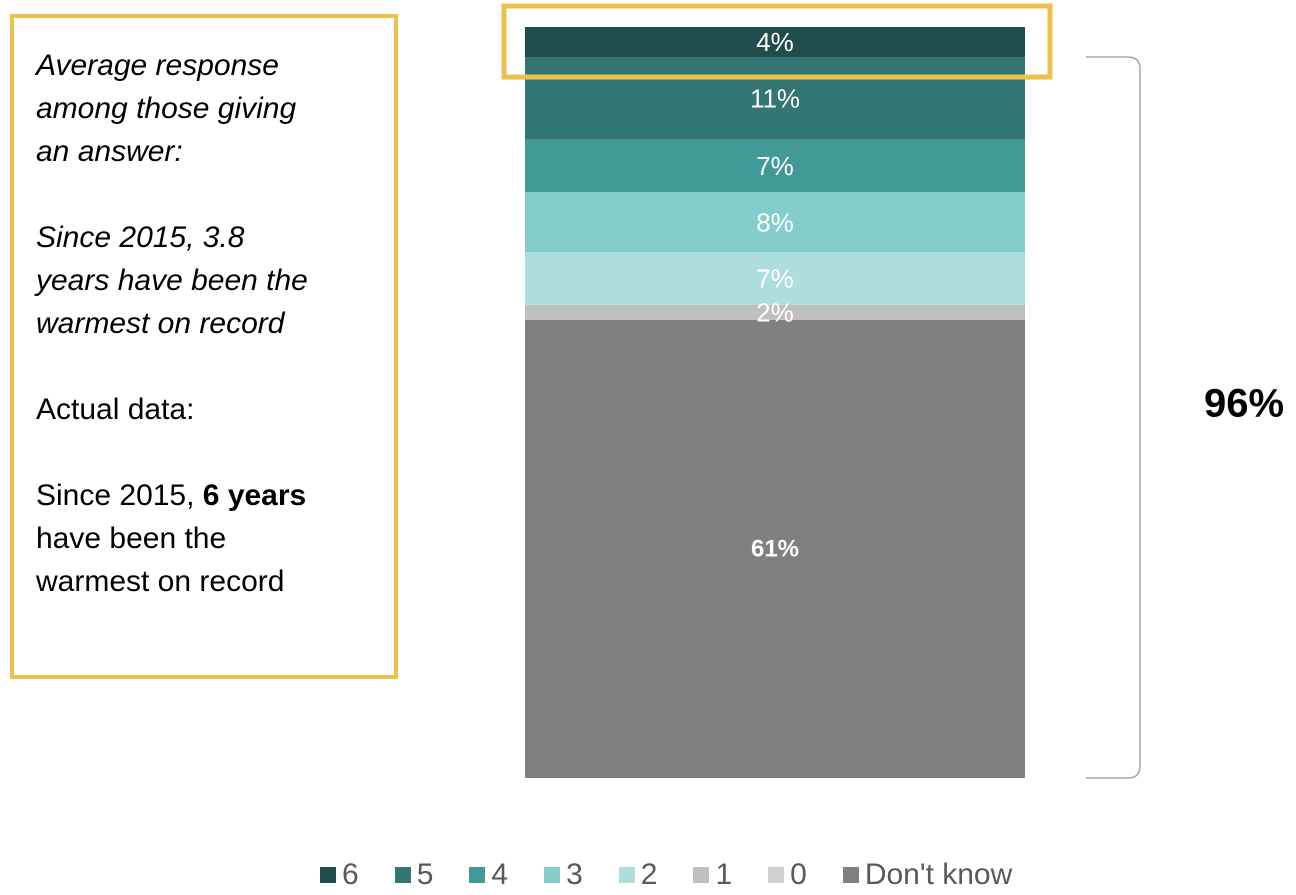 Image resolution: width=1296 pixels, height=895 pixels. What do you see at coordinates (666, 875) in the screenshot?
I see `chart-legend: 6 5 4 3 2 1 0 Don't know` at bounding box center [666, 875].